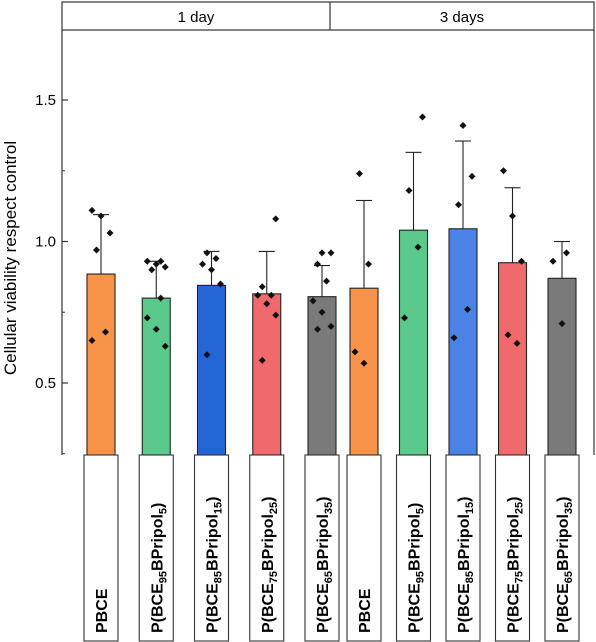 This screenshot has width=596, height=642. I want to click on x-tick-label: P(BCE85BPripol15), so click(466, 565).